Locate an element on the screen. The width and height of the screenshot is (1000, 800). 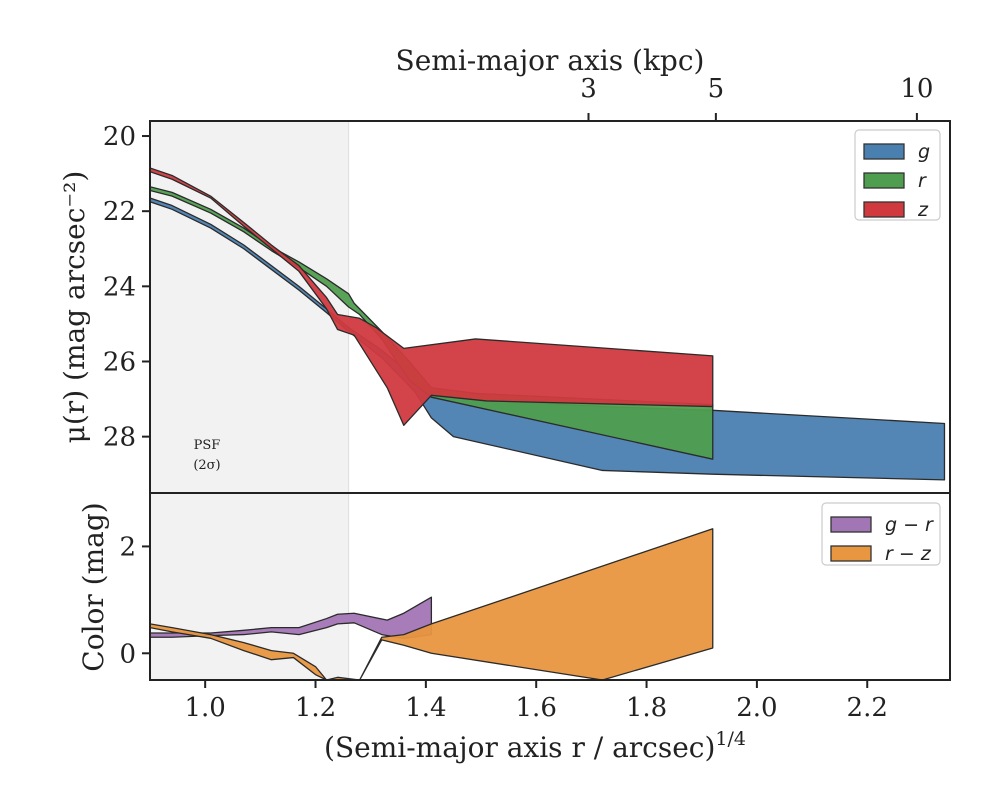
band-rz is located at coordinates (432, 604).